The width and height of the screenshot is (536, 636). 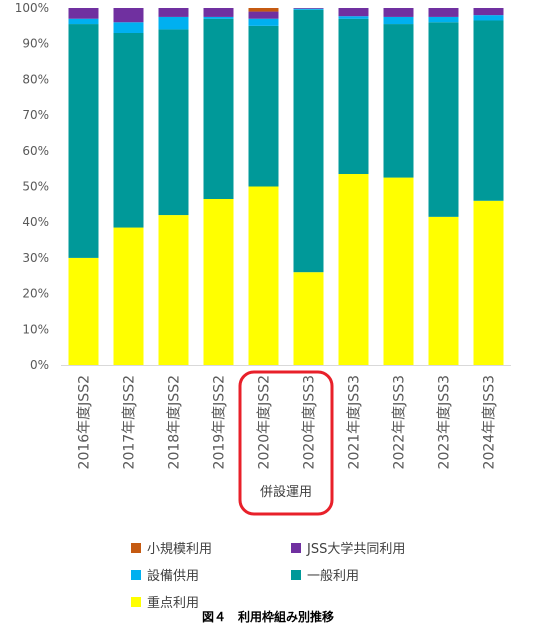 What do you see at coordinates (136, 574) in the screenshot?
I see `legend-swatch-facility-sharing` at bounding box center [136, 574].